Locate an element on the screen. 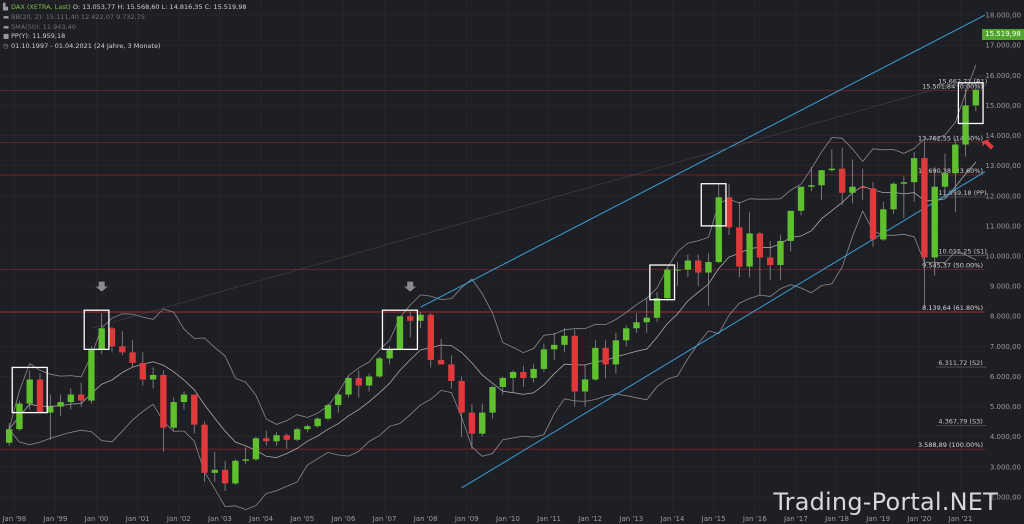 This screenshot has width=1024, height=524. last-price-tag: 15.519,98 is located at coordinates (1003, 34).